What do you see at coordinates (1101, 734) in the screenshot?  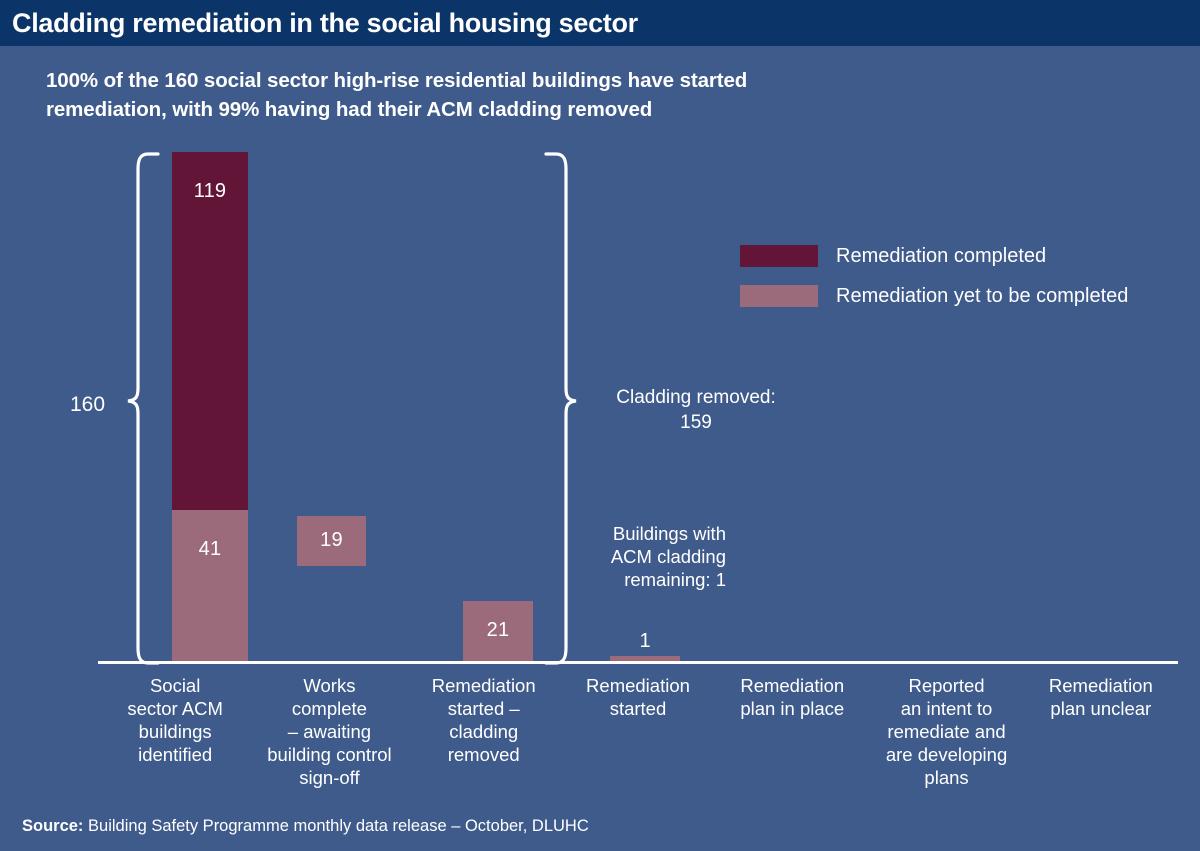 I see `x-axis-category-7: Remediation plan unclear` at bounding box center [1101, 734].